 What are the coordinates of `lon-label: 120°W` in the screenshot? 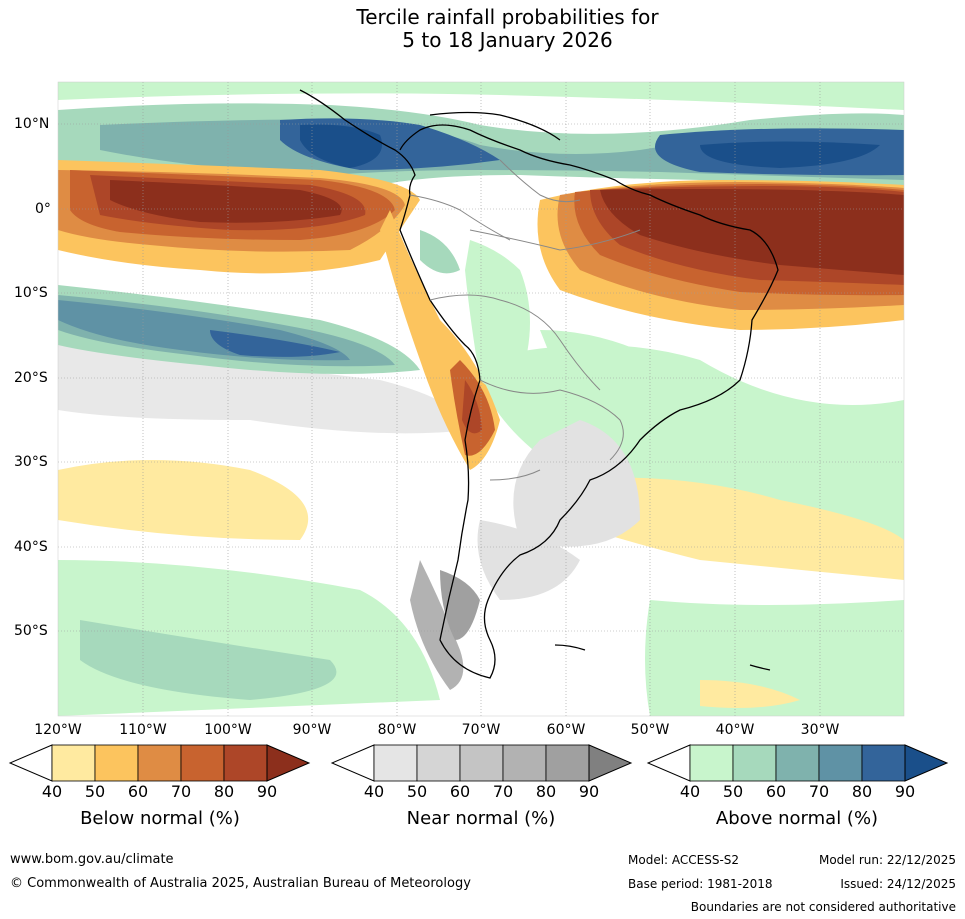 It's located at (58, 730).